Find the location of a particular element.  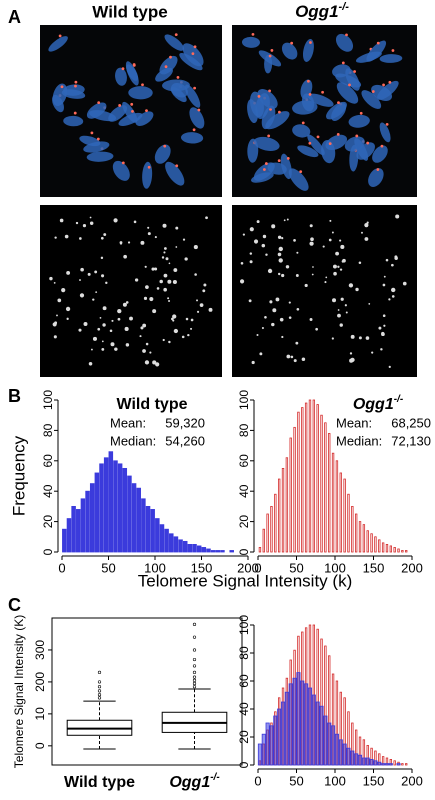

x-tick-label: 0 is located at coordinates (61, 567).